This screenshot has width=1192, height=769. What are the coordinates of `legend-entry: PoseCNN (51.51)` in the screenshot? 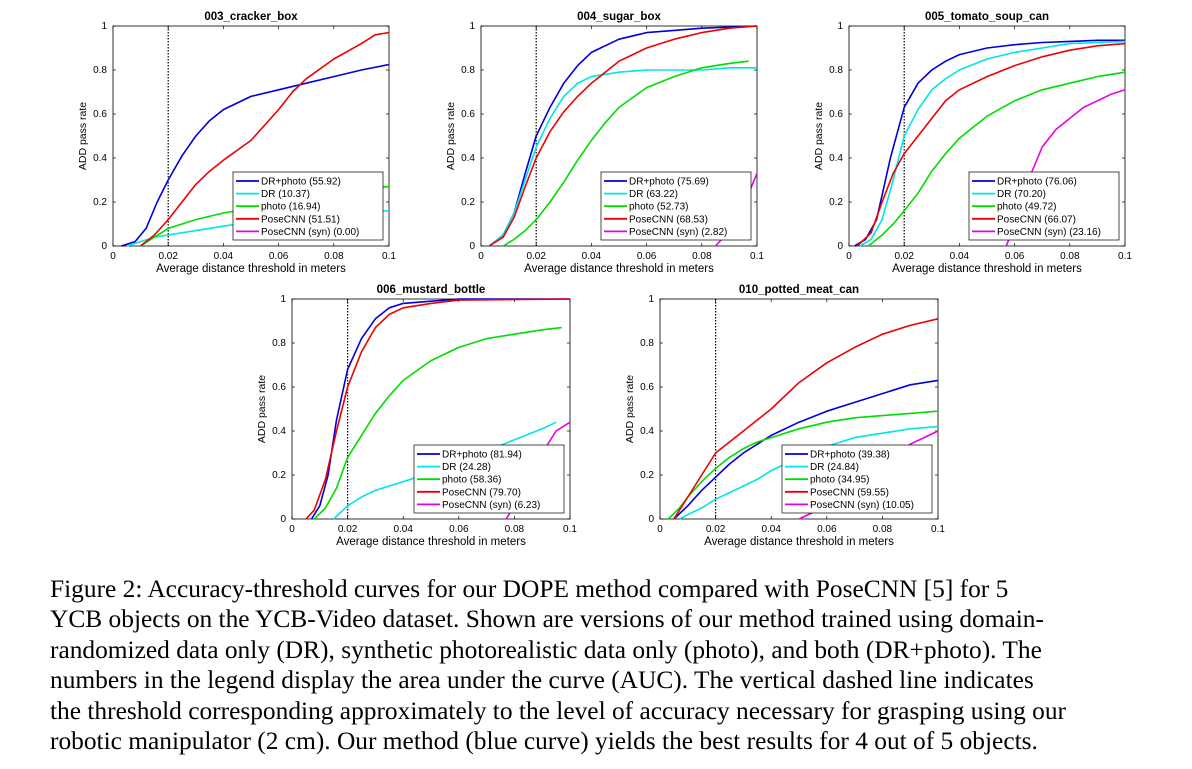 It's located at (300, 219).